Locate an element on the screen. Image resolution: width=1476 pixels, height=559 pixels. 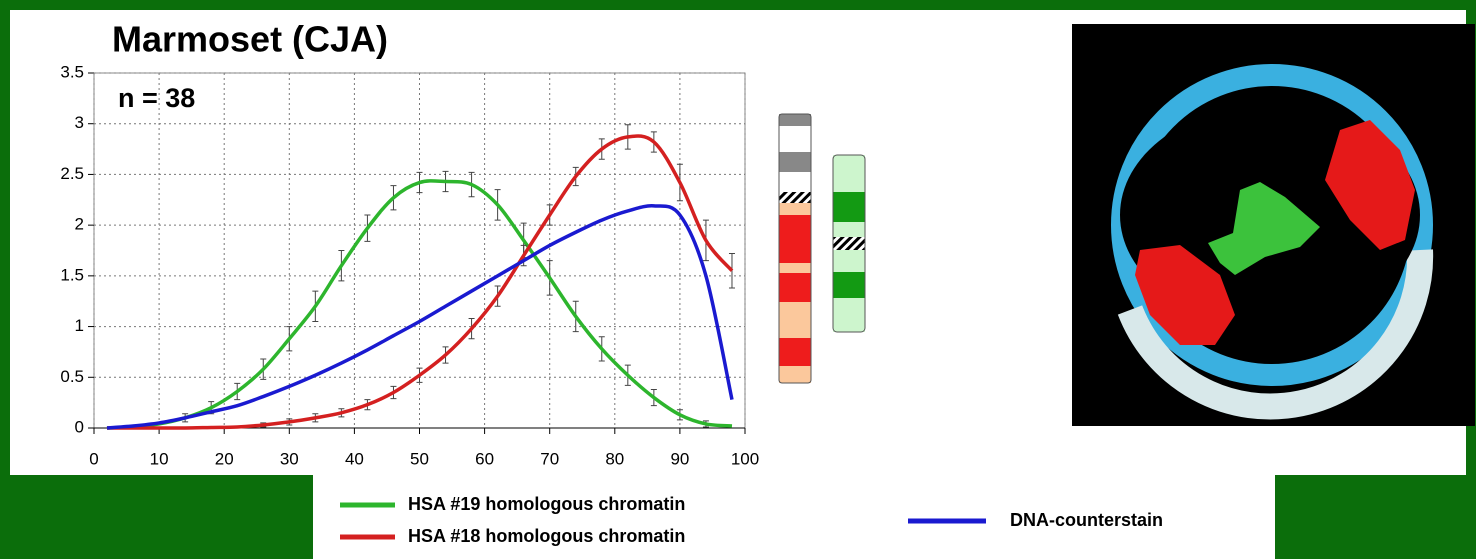
y-tick-label: 1.5 is located at coordinates (72, 274).